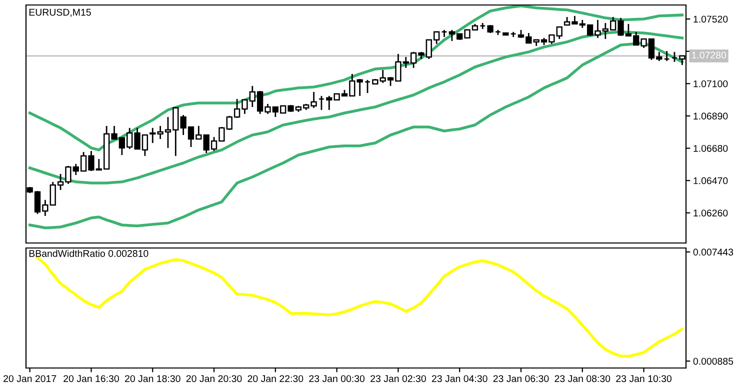  Describe the element at coordinates (30, 378) in the screenshot. I see `x-tick-label: 20 Jan 2017` at that location.